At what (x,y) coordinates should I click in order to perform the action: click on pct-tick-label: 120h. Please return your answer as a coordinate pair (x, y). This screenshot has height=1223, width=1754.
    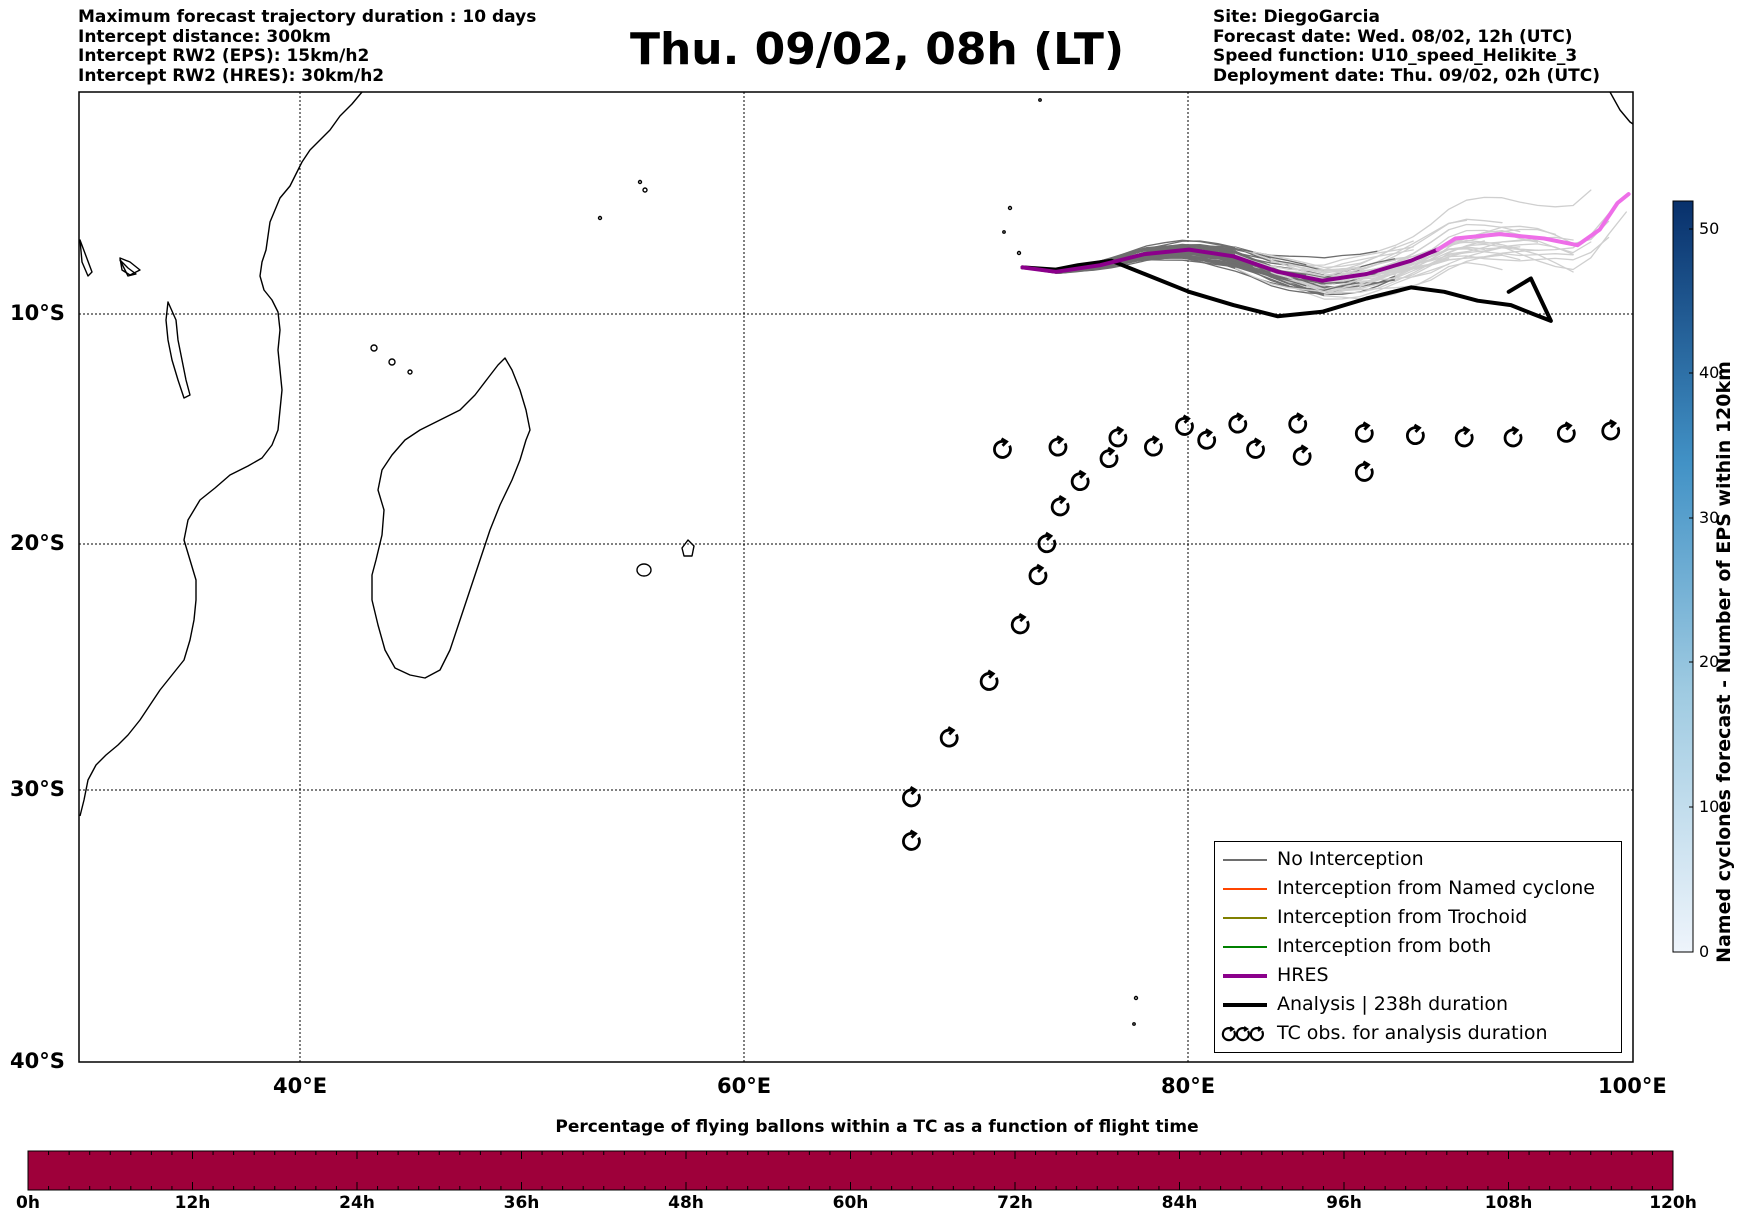
    Looking at the image, I should click on (1673, 1203).